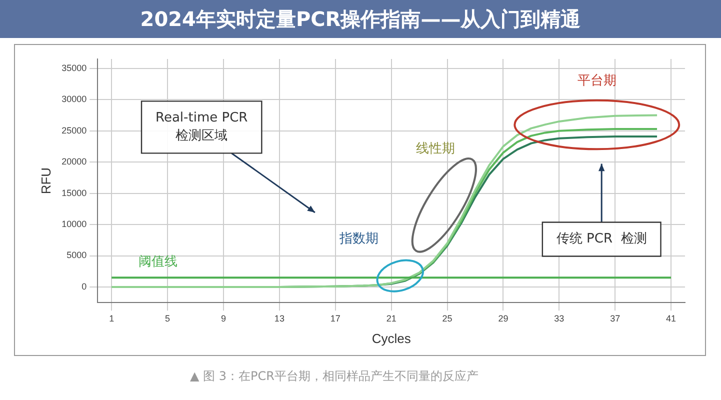  Describe the element at coordinates (158, 262) in the screenshot. I see `ref-line-label: 阈值线` at that location.